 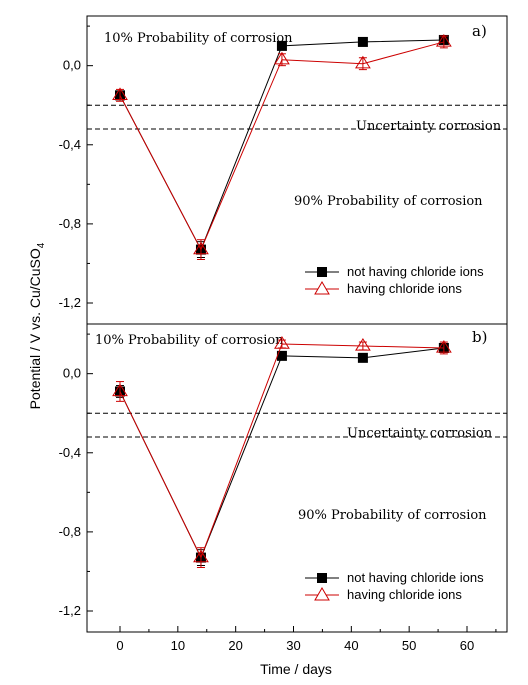 What do you see at coordinates (467, 645) in the screenshot?
I see `x-tick-label: 60` at bounding box center [467, 645].